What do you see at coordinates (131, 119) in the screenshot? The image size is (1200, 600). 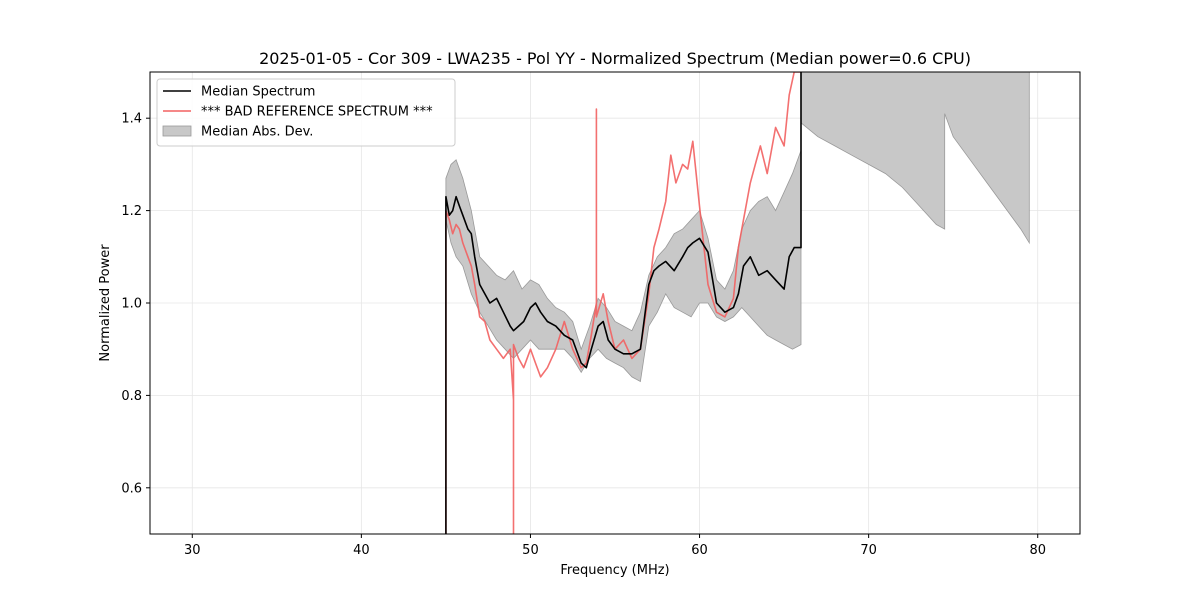 I see `y-tick-label: 1.4` at bounding box center [131, 119].